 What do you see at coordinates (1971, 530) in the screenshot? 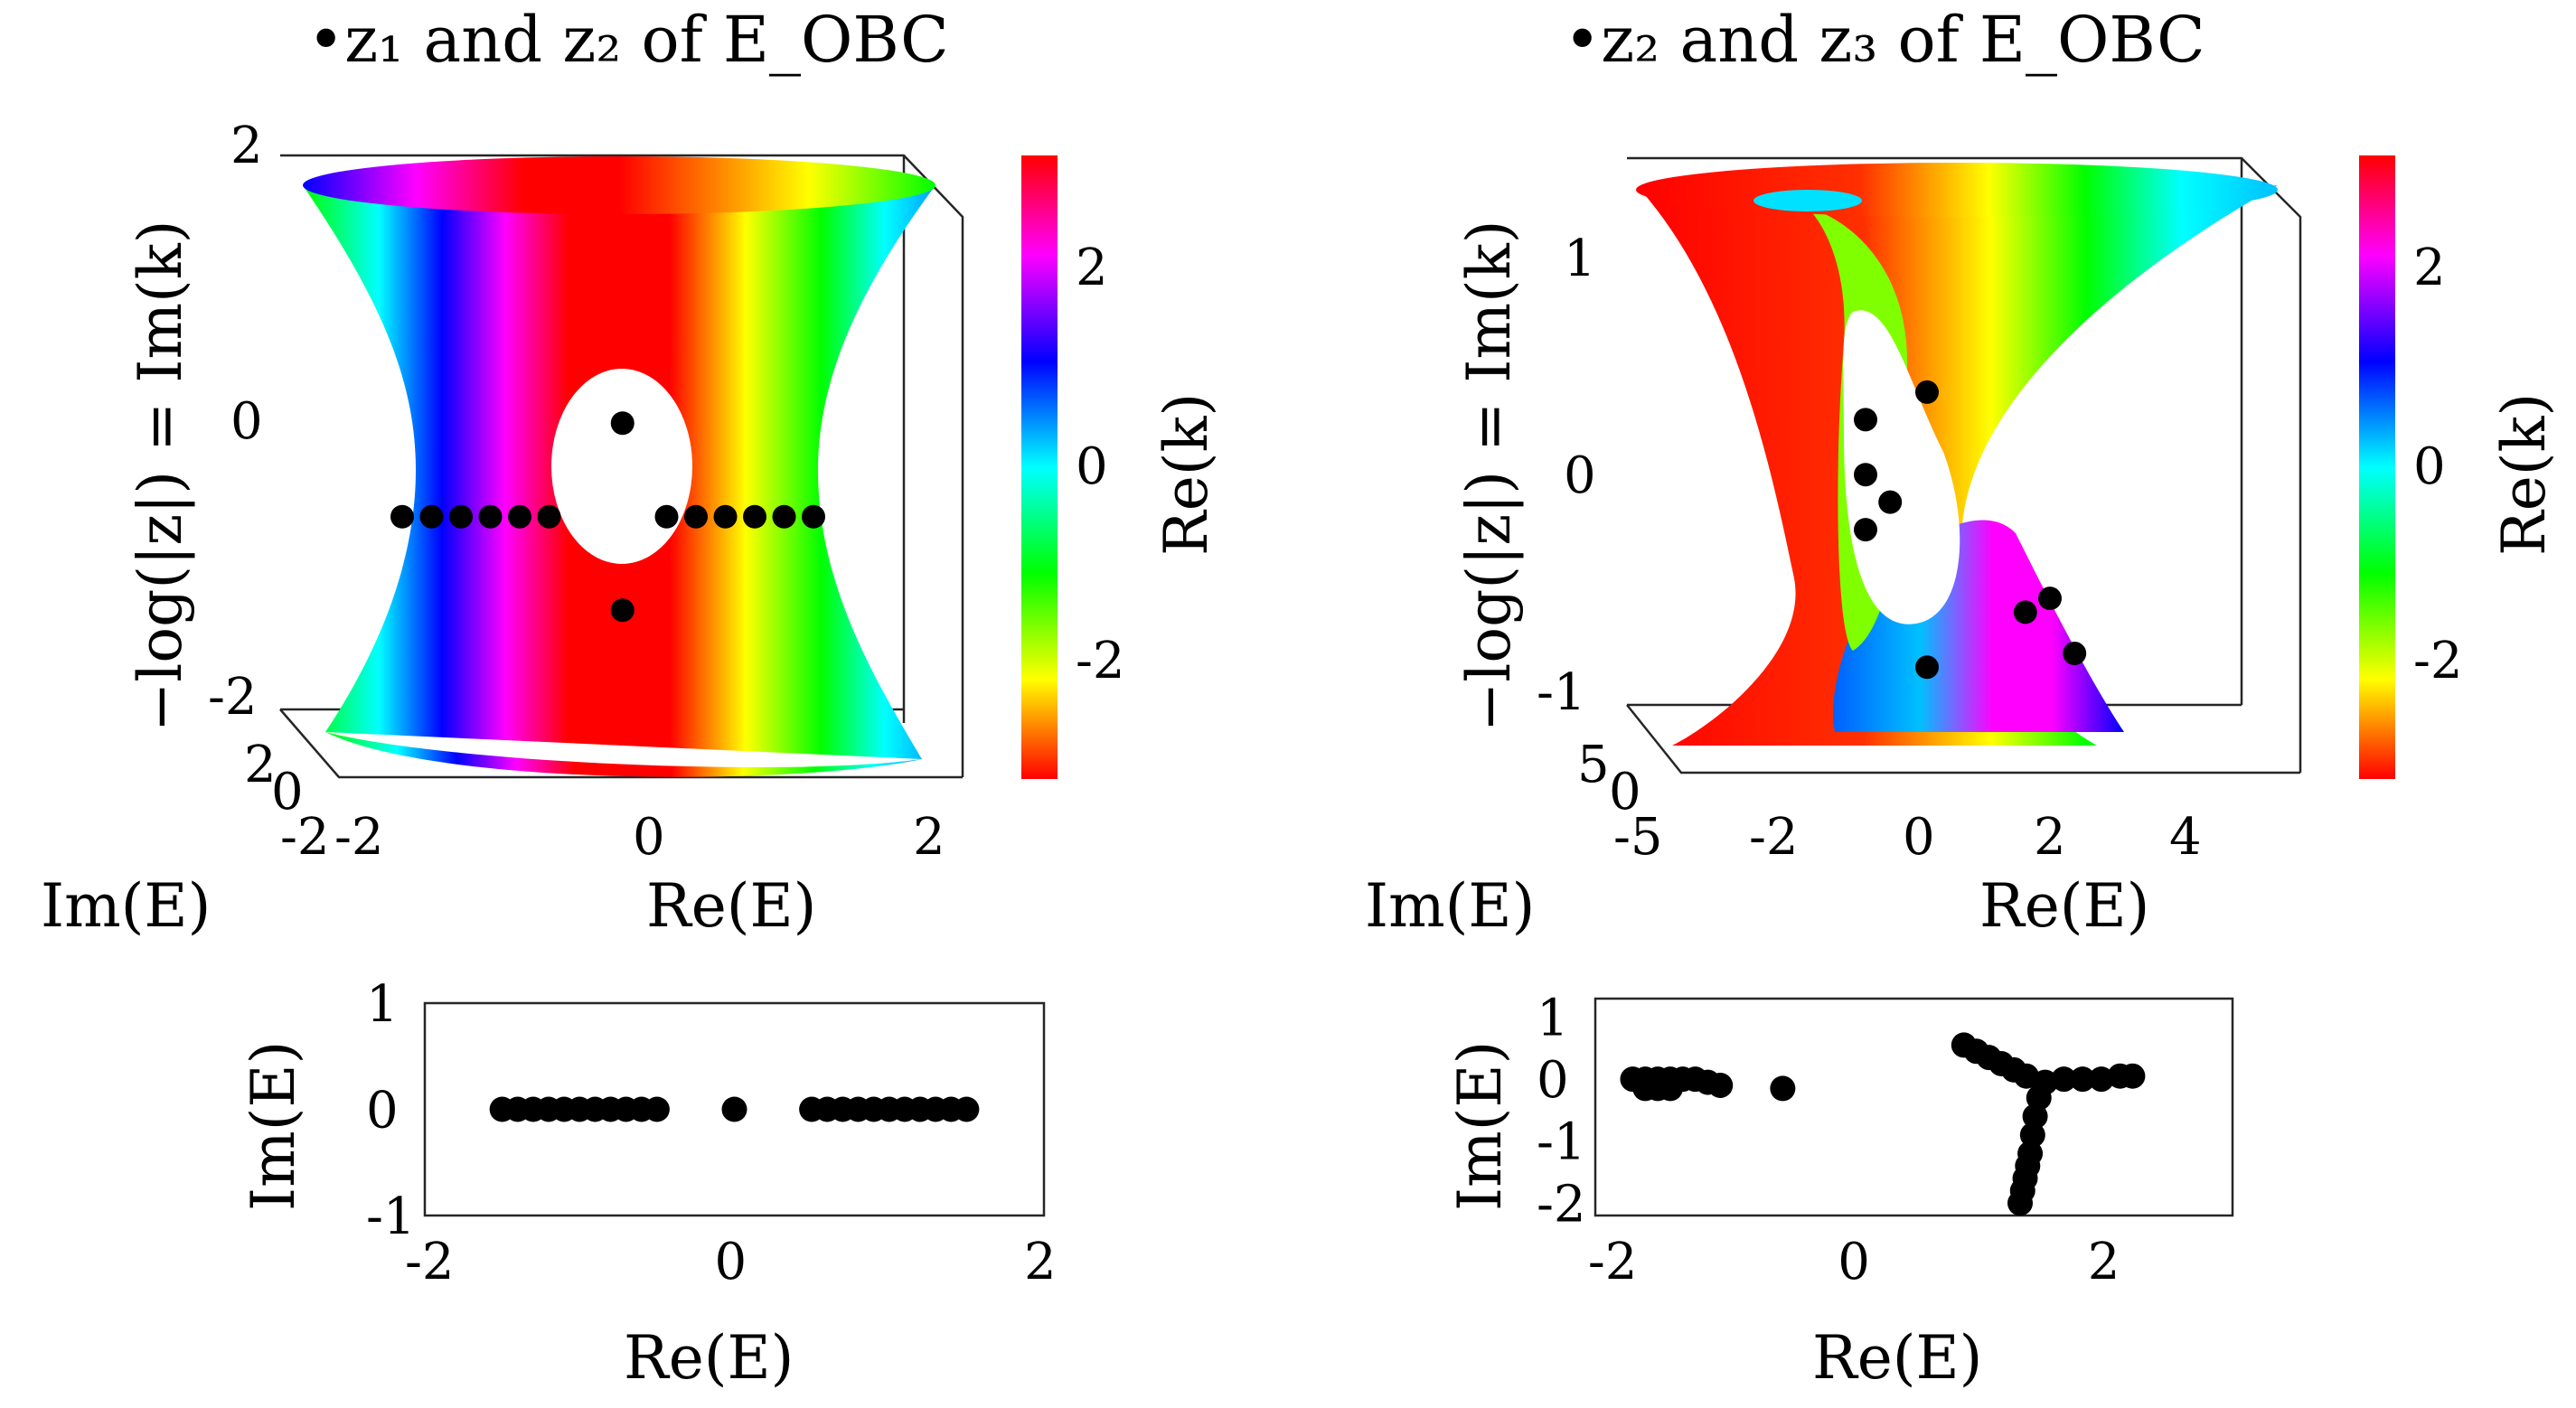
I see `panel-2-markers` at bounding box center [1971, 530].